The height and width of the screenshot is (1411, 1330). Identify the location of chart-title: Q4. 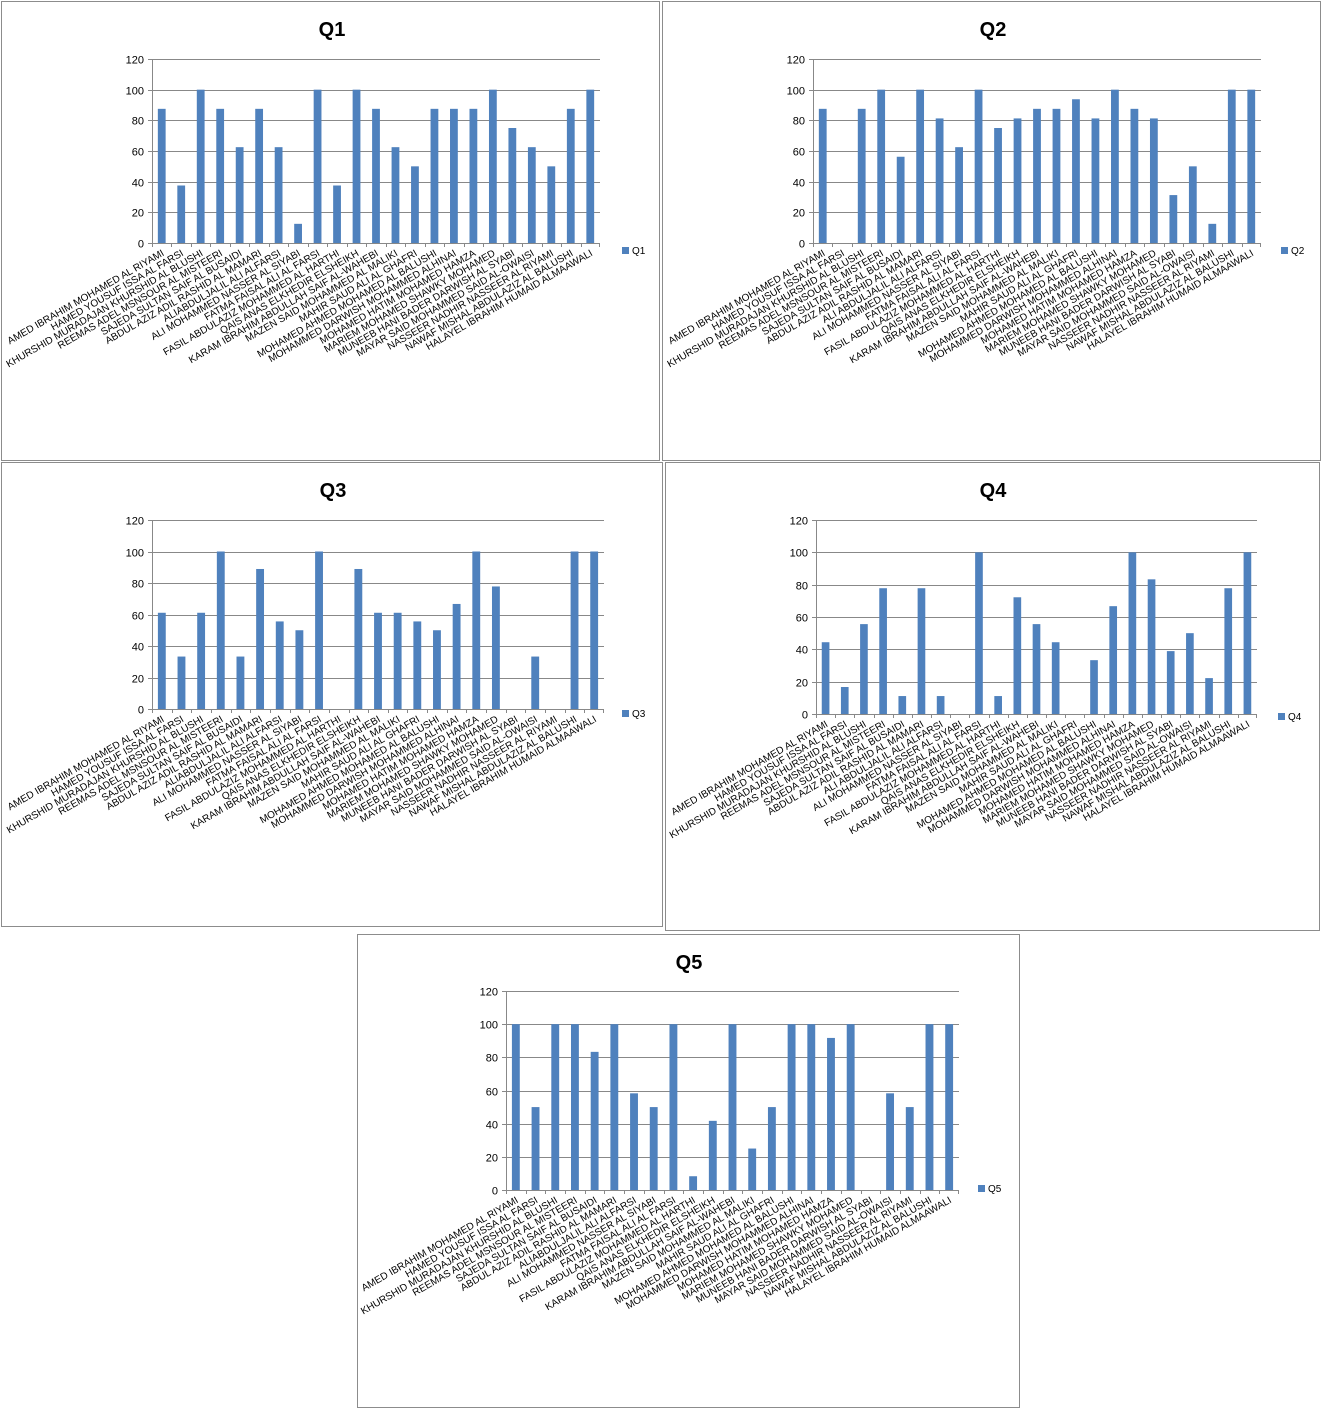
(994, 491).